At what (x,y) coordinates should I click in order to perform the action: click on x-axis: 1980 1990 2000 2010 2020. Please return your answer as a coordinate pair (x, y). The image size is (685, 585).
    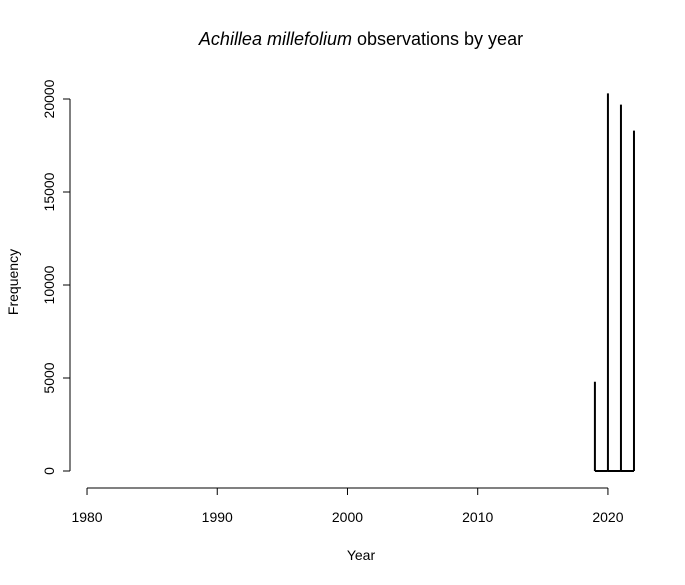
    Looking at the image, I should click on (347, 506).